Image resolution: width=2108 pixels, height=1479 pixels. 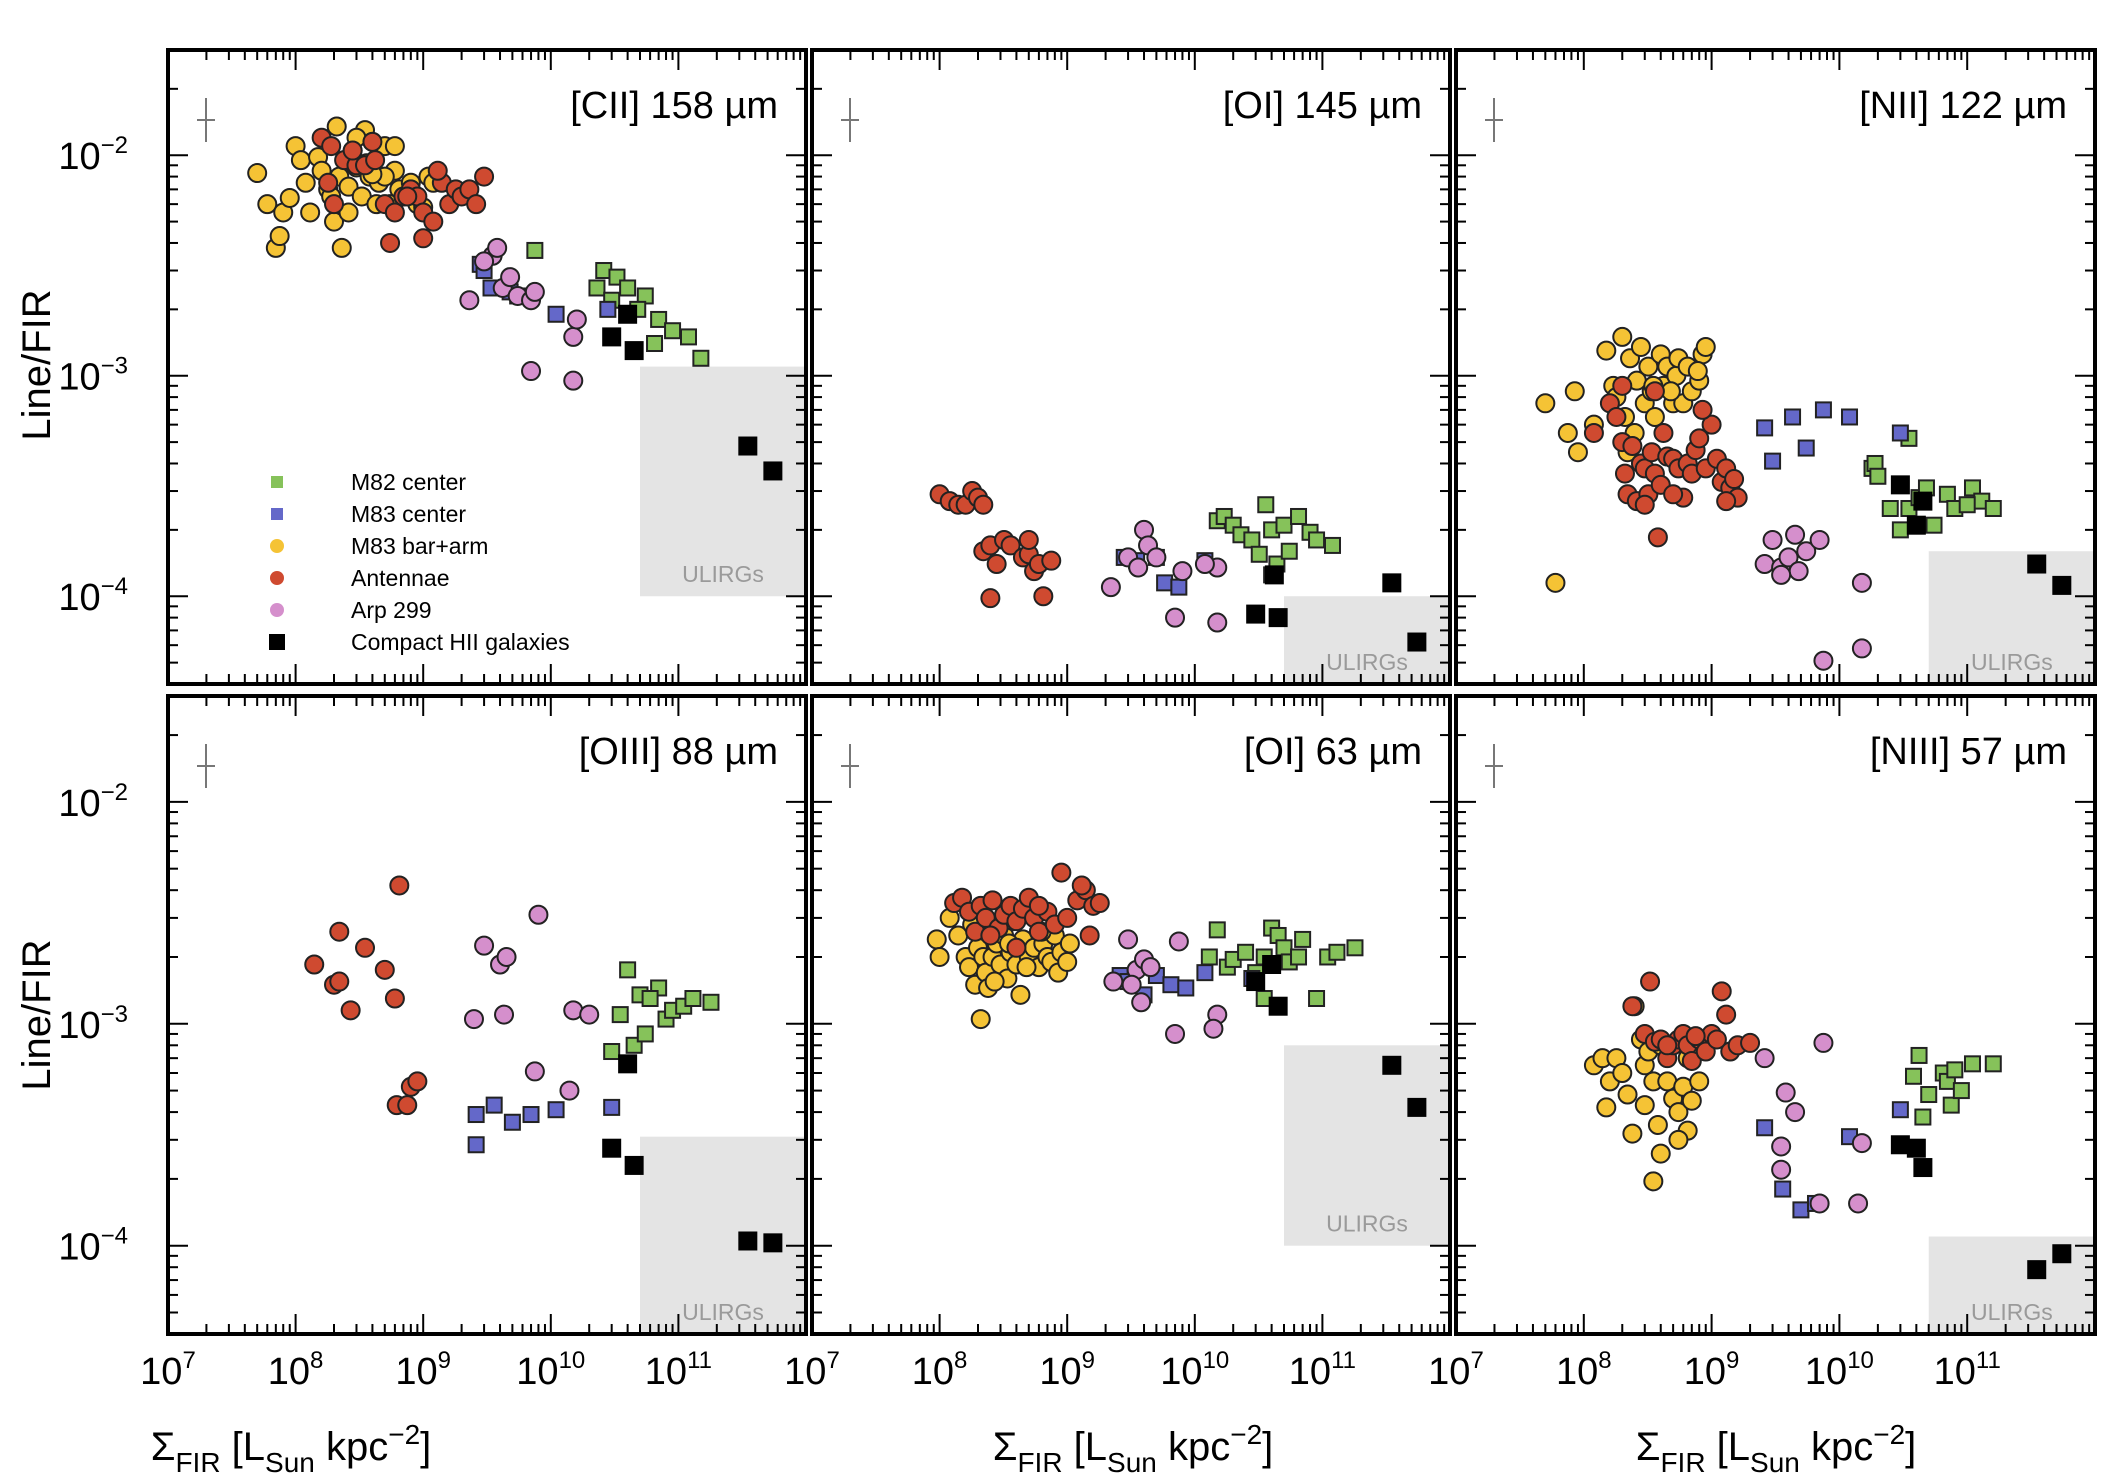 What do you see at coordinates (419, 546) in the screenshot?
I see `legend-label: M83 bar+arm` at bounding box center [419, 546].